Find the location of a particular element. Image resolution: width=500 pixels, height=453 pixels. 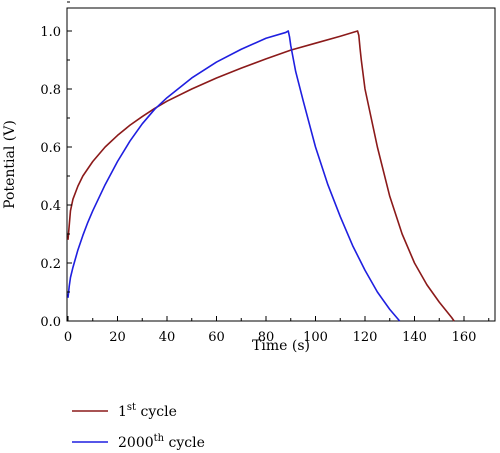

x-tick-label: 100 is located at coordinates (315, 337).